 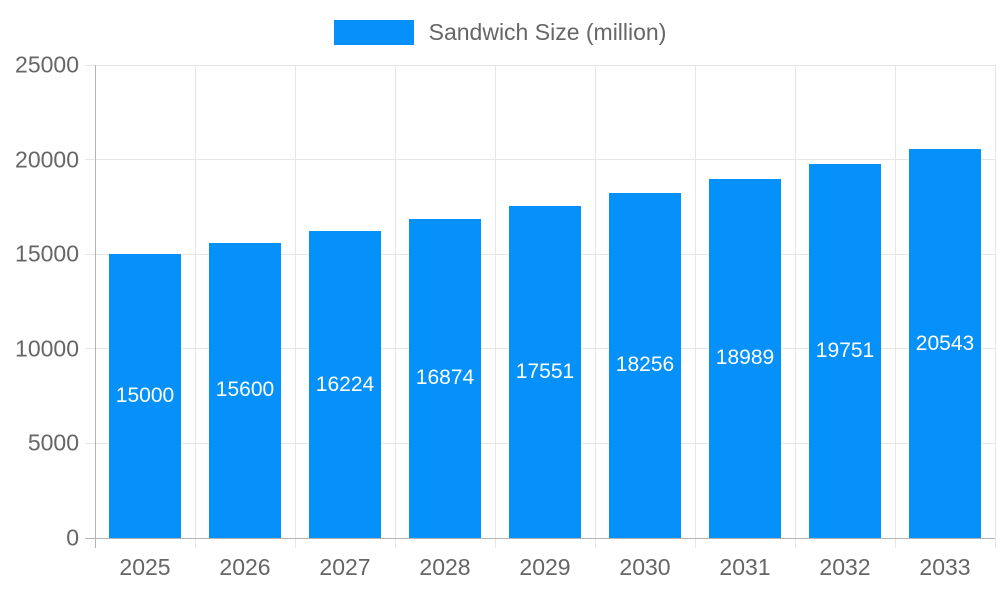 I want to click on bar-value-label: 18256, so click(x=645, y=365).